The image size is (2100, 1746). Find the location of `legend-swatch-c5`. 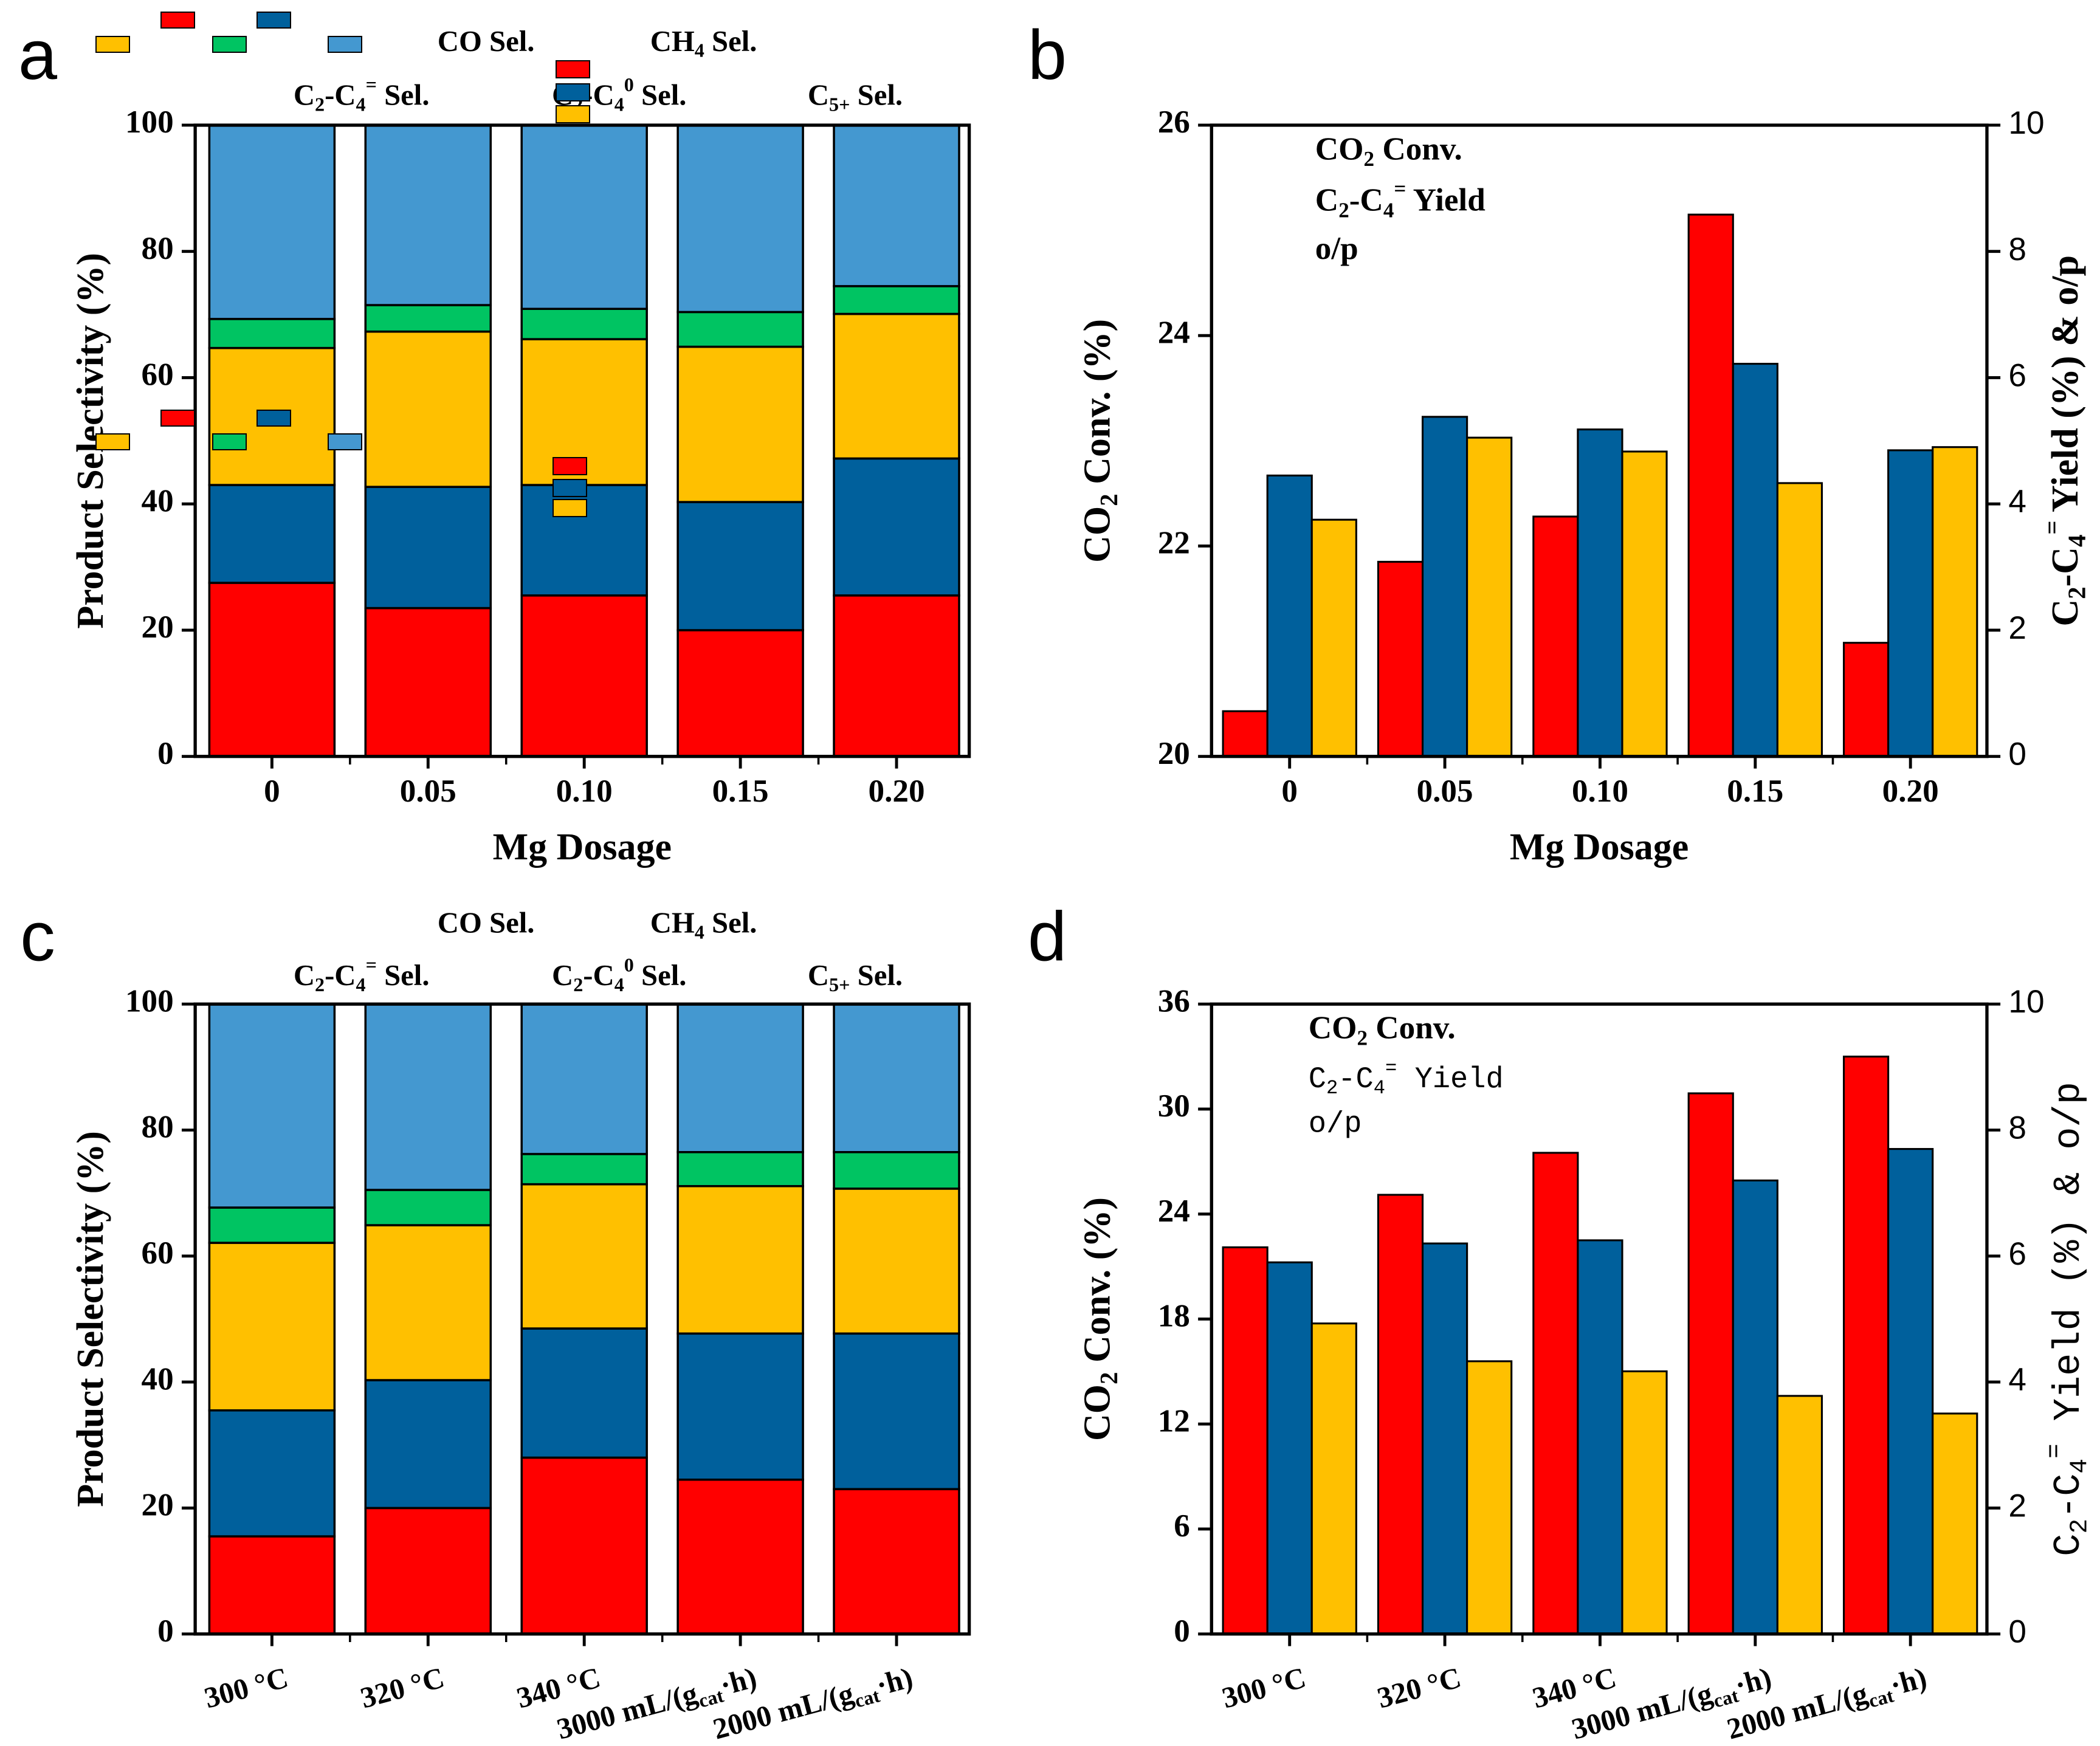

legend-swatch-c5 is located at coordinates (345, 441).